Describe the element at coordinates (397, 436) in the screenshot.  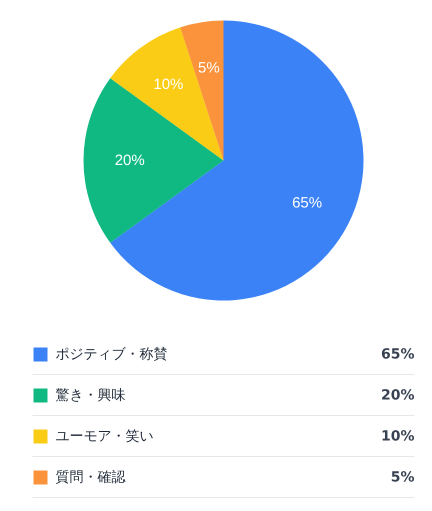
I see `text: 10%` at that location.